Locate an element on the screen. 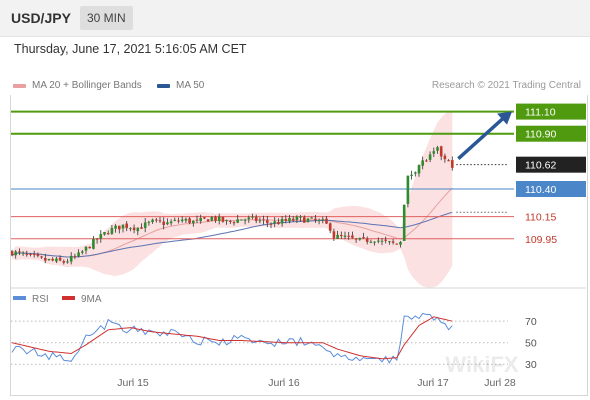 This screenshot has width=590, height=400. ma50-line is located at coordinates (232, 234).